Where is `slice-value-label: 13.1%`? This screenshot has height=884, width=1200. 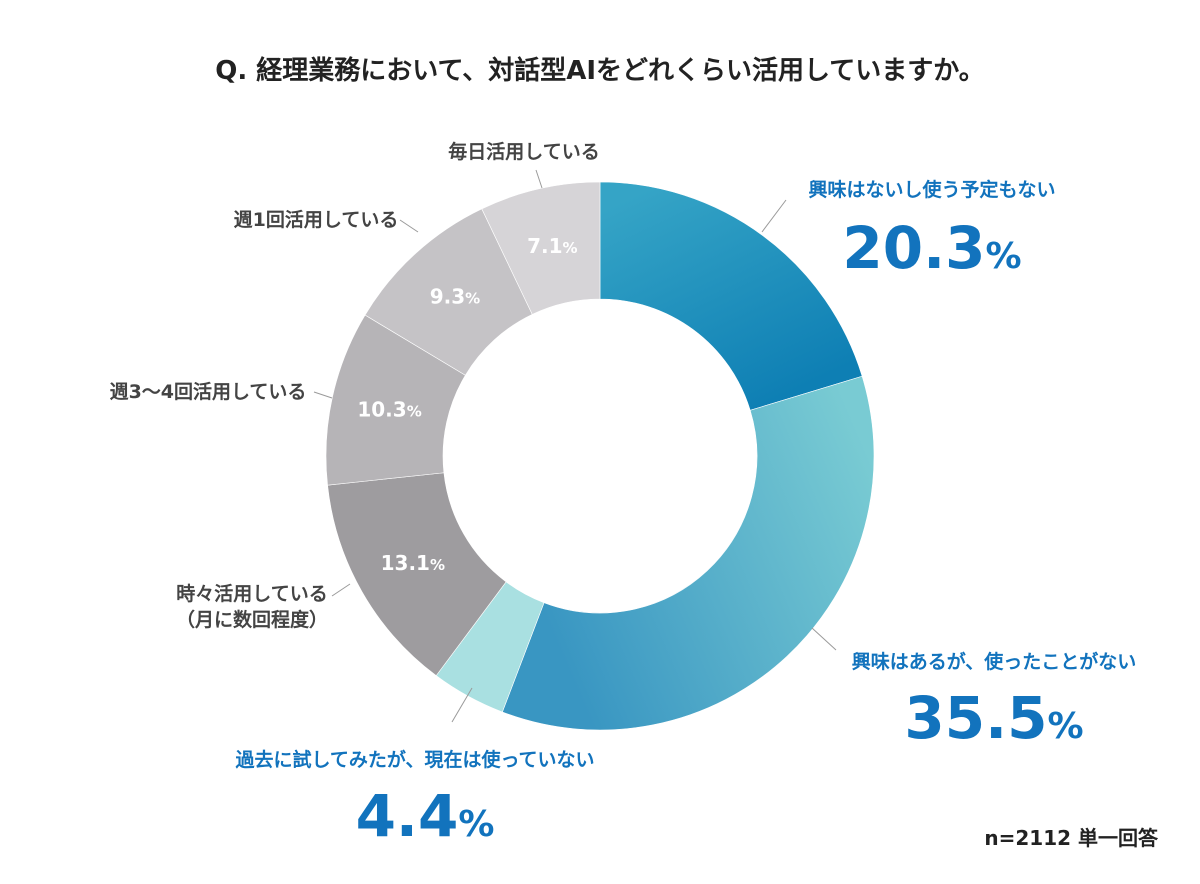 slice-value-label: 13.1% is located at coordinates (413, 563).